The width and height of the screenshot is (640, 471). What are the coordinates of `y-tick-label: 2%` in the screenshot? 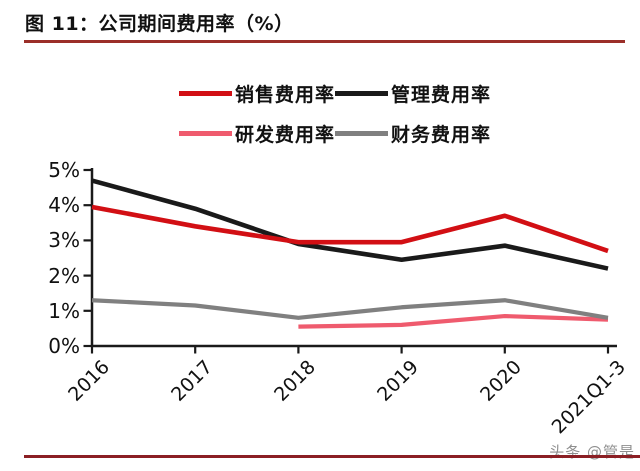 It's located at (64, 275).